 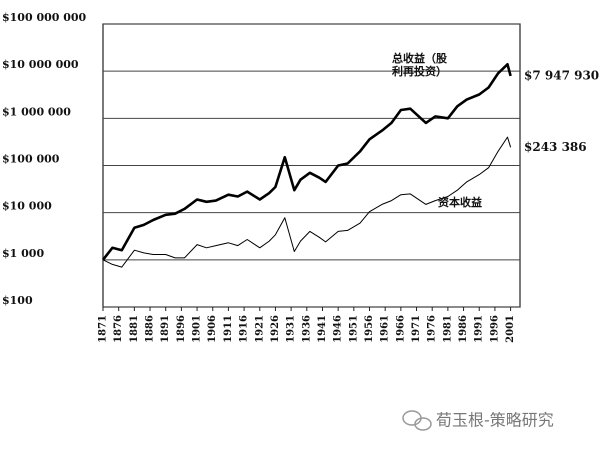 What do you see at coordinates (118, 329) in the screenshot?
I see `x-tick-label: 1876` at bounding box center [118, 329].